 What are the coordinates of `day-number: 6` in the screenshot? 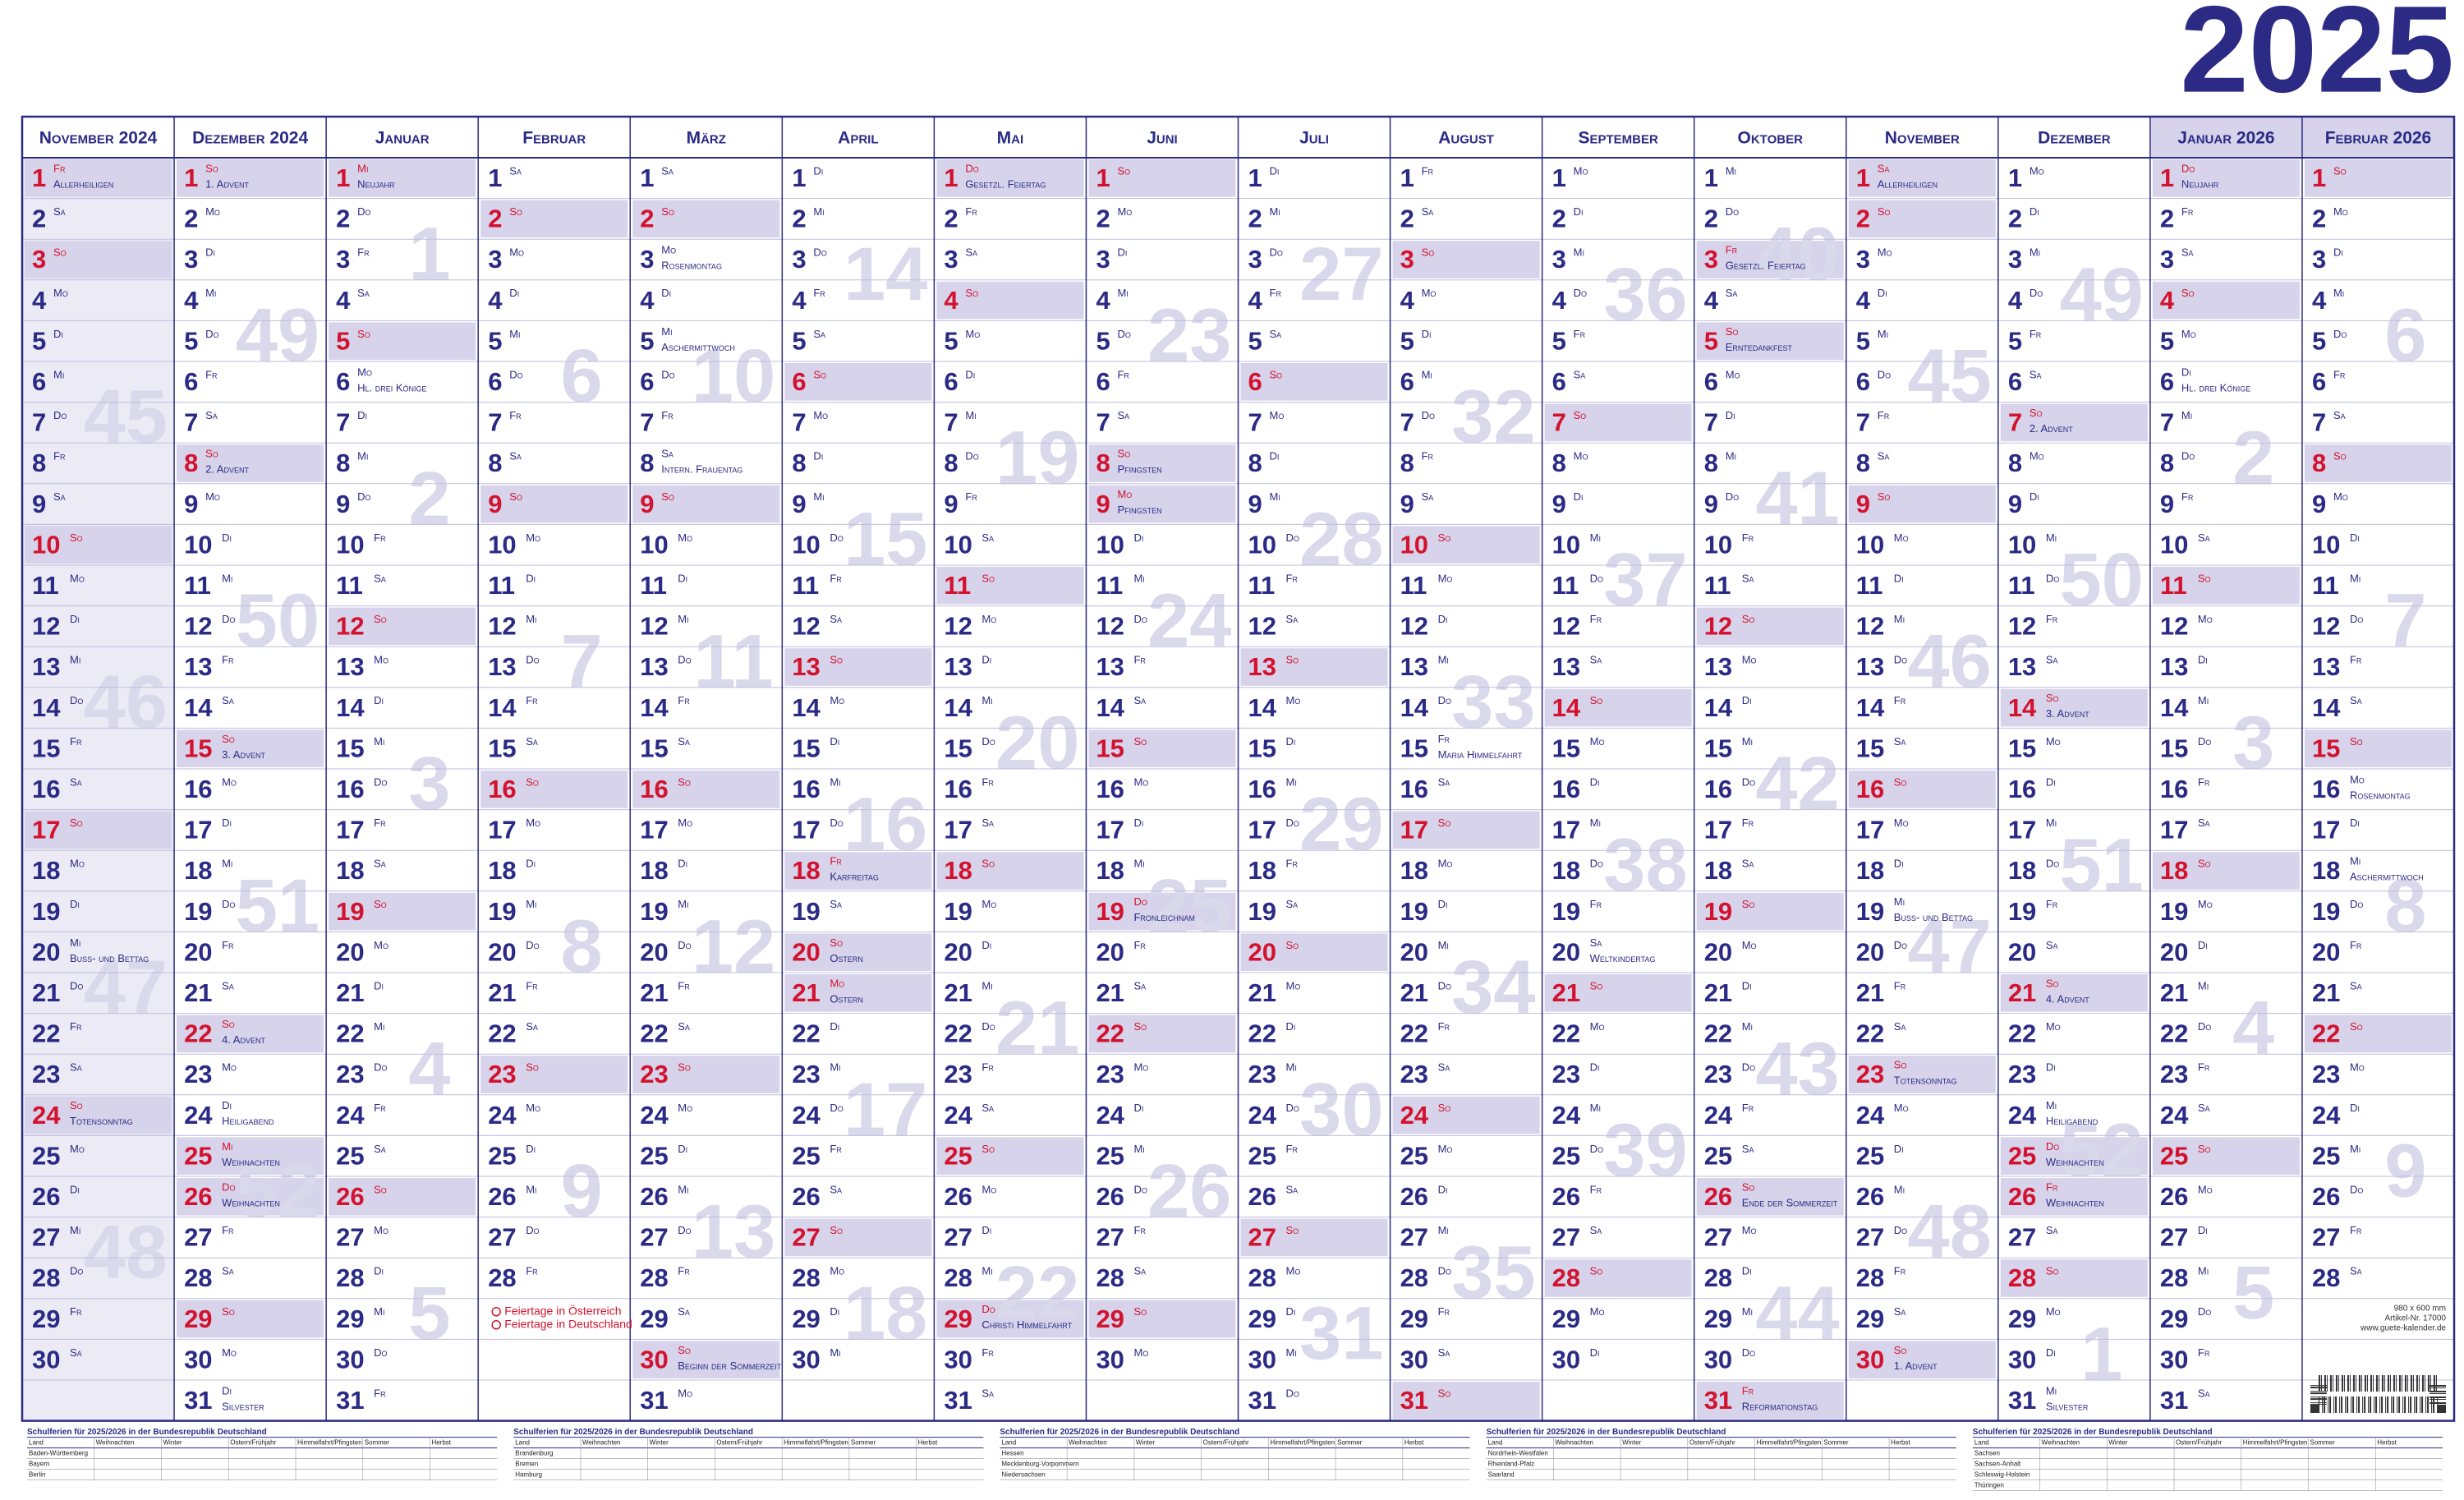 It's located at (191, 381).